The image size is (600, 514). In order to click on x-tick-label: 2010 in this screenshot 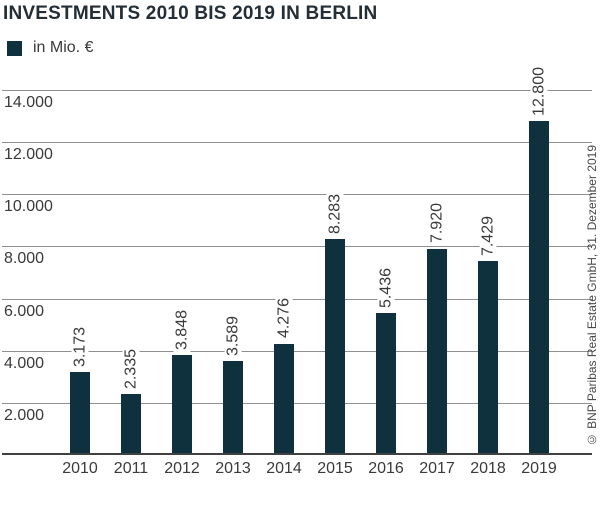, I will do `click(80, 468)`.